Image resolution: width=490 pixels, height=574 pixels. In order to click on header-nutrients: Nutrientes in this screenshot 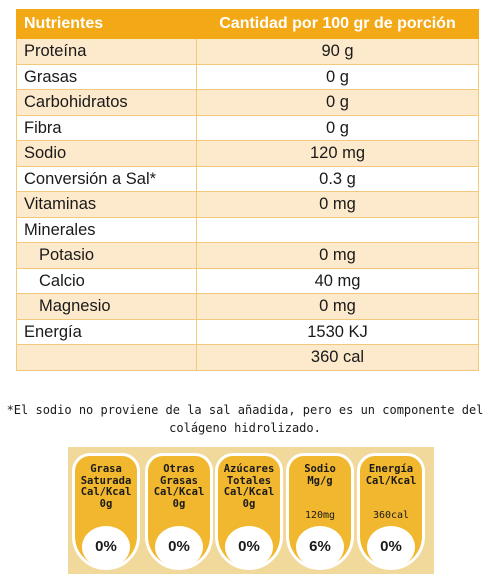, I will do `click(106, 24)`.